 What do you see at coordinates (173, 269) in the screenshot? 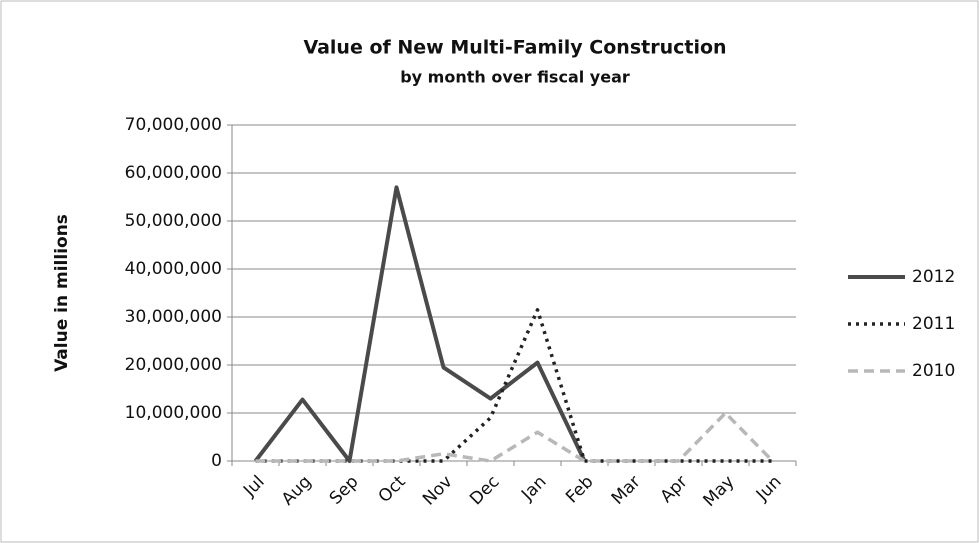
I see `y-tick-label: 40,000,000` at bounding box center [173, 269].